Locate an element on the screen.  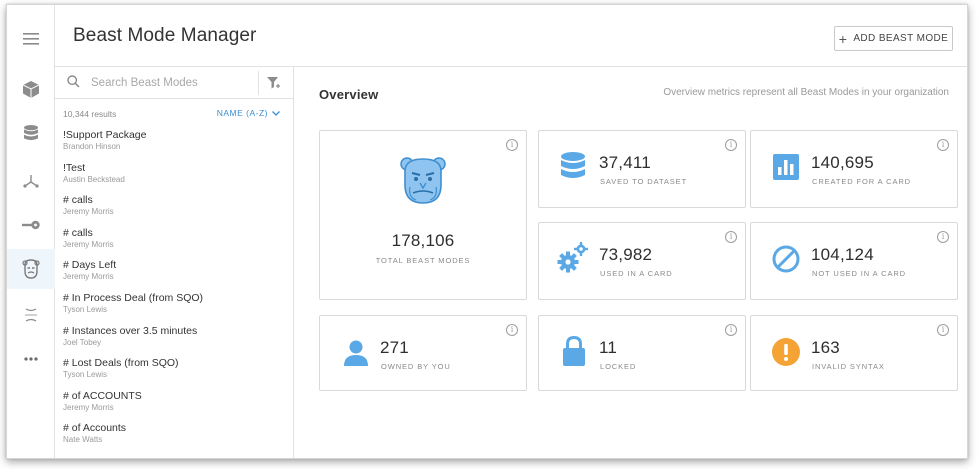
list-item: # In Process Deal (from SQO) Tyson Lewis is located at coordinates (174, 308).